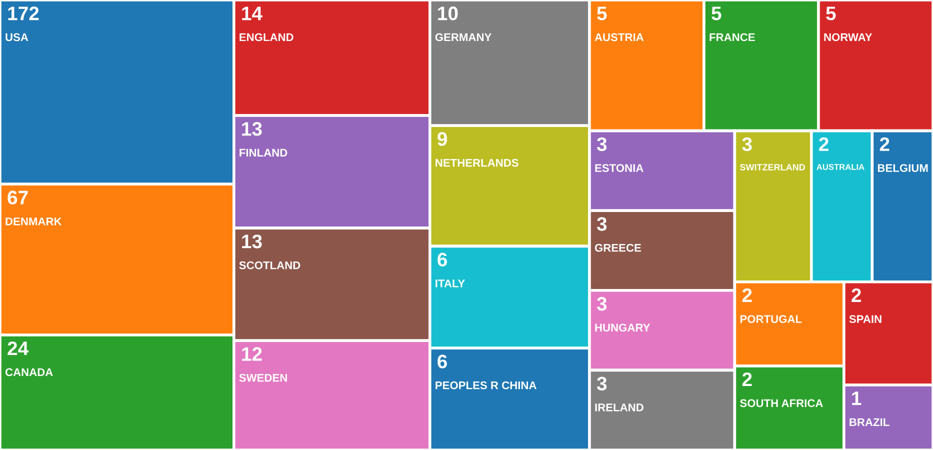  What do you see at coordinates (486, 385) in the screenshot?
I see `category-label: PEOPLES R CHINA` at bounding box center [486, 385].